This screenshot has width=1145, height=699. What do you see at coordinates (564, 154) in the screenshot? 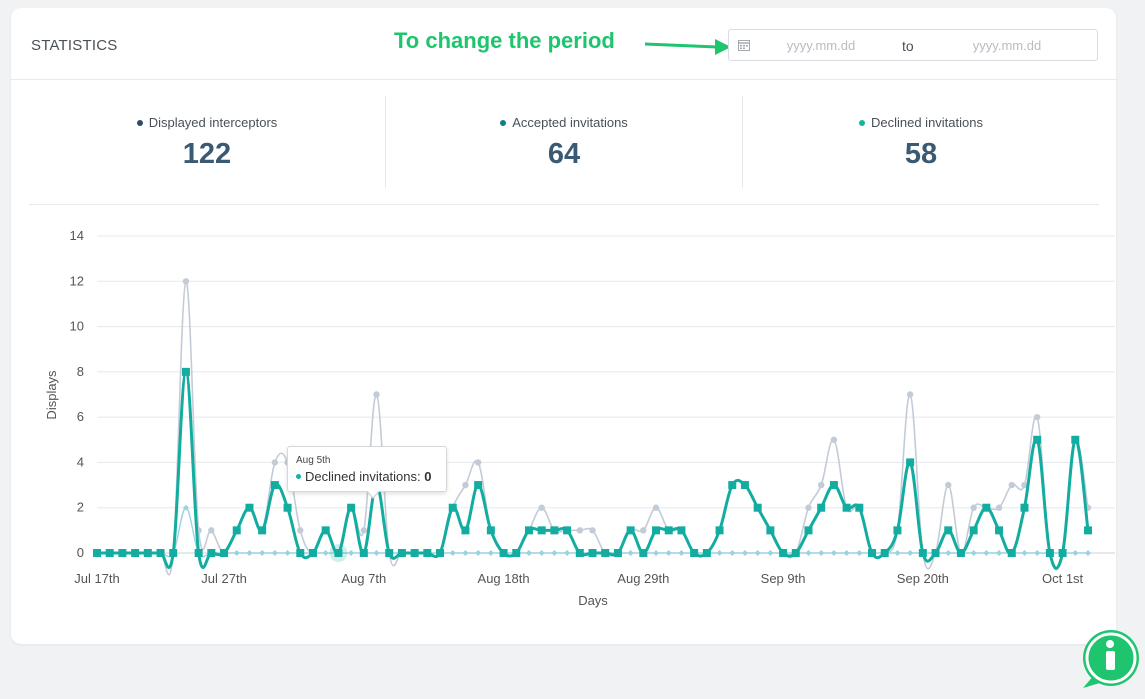
I see `stat-value: 64` at bounding box center [564, 154].